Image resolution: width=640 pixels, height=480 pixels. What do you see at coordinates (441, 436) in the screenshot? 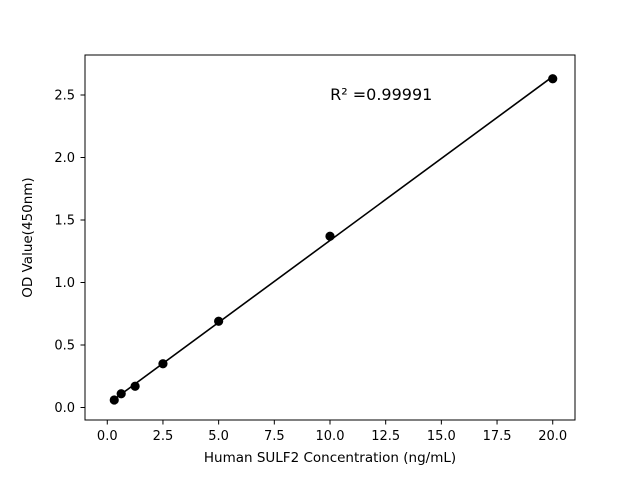
I see `x-tick-label: 15.0` at bounding box center [441, 436].